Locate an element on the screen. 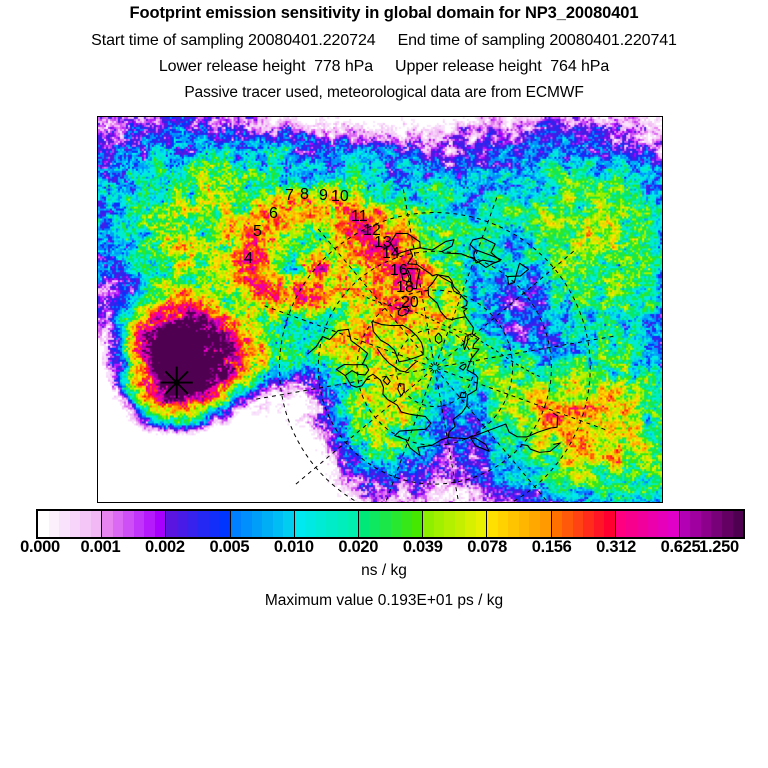 Image resolution: width=768 pixels, height=768 pixels. coastline-lines is located at coordinates (433, 344).